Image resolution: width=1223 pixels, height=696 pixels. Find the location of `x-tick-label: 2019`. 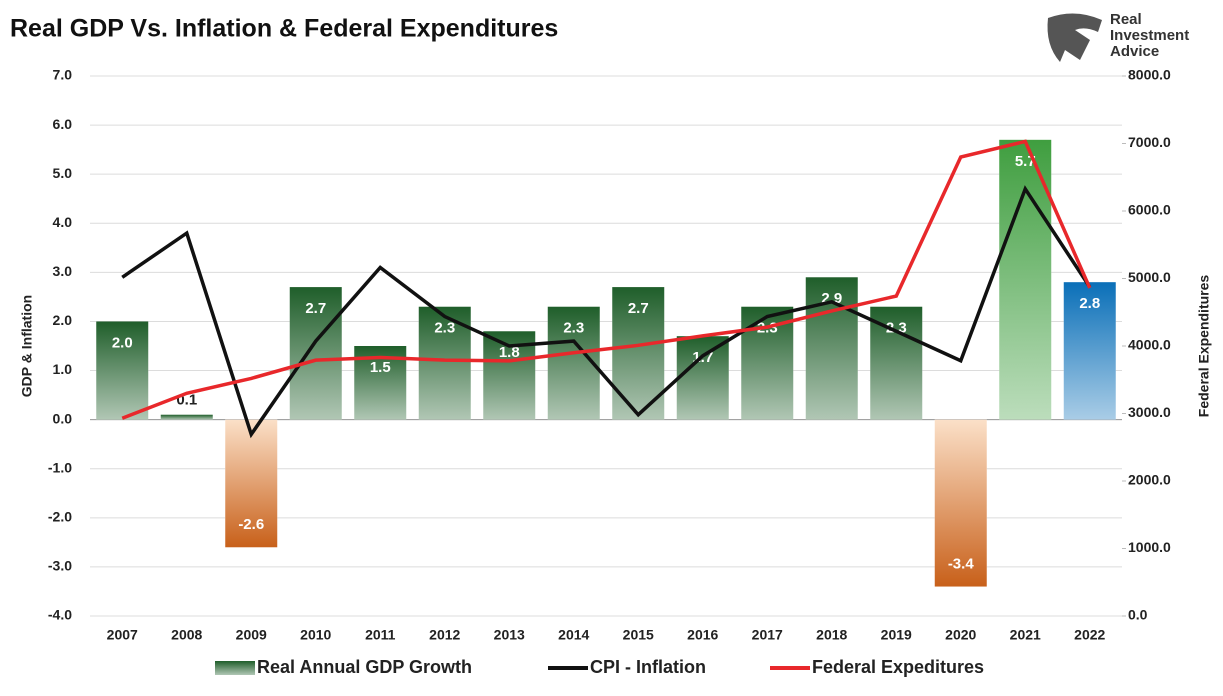

x-tick-label: 2019 is located at coordinates (896, 635).